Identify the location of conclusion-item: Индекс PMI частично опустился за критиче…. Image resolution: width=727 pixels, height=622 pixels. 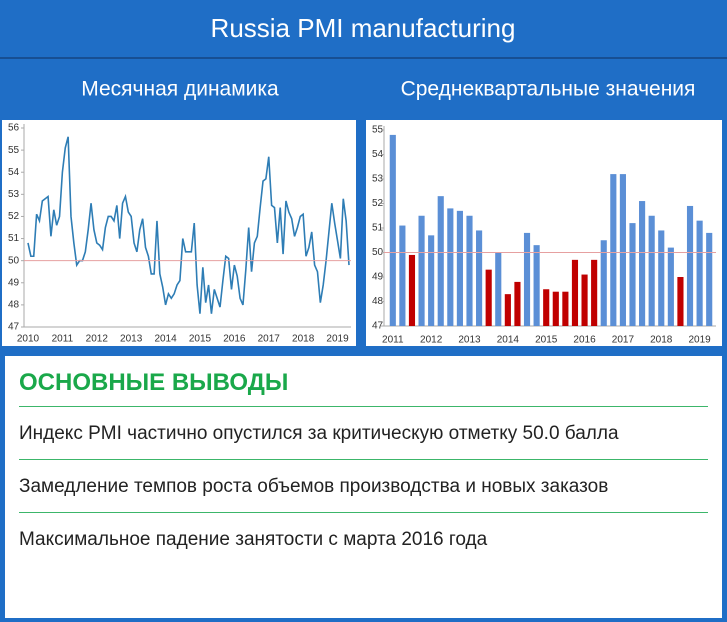
(363, 433).